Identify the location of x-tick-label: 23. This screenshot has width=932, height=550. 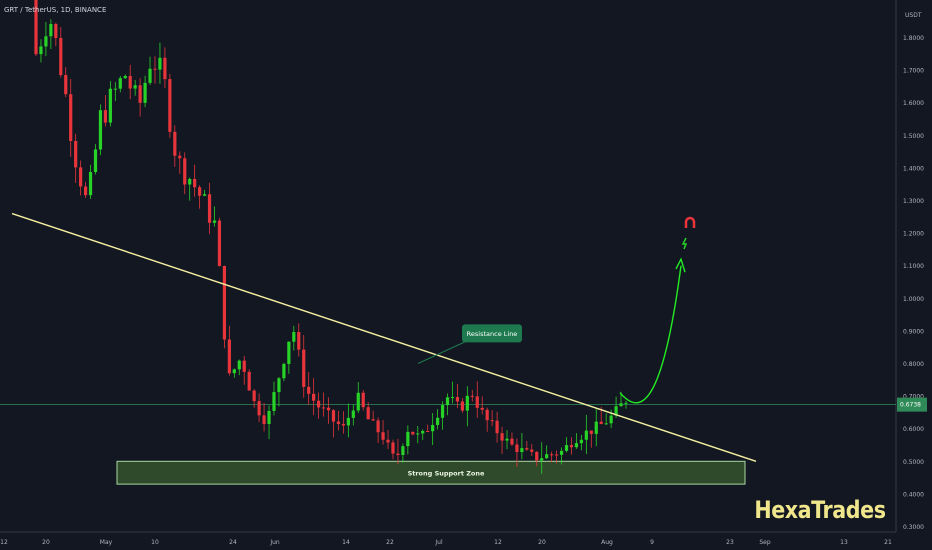
(730, 542).